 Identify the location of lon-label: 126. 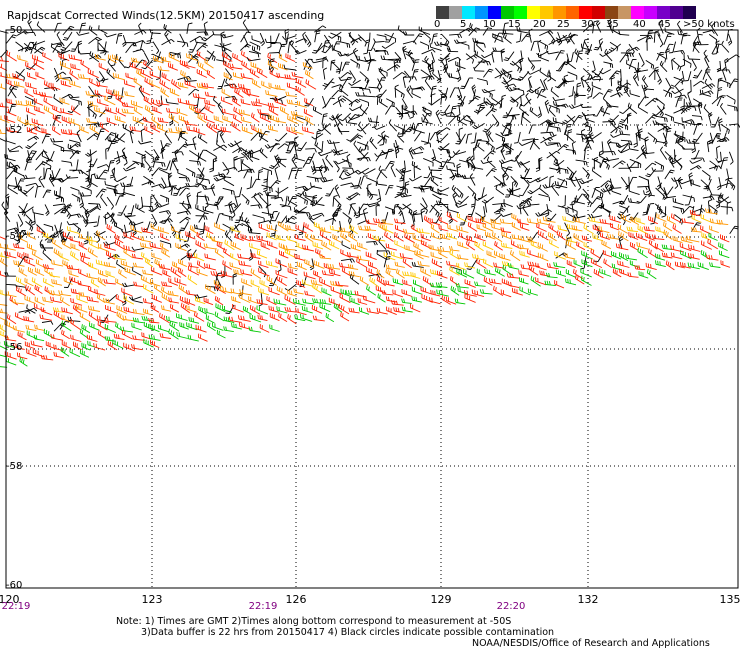
(296, 599).